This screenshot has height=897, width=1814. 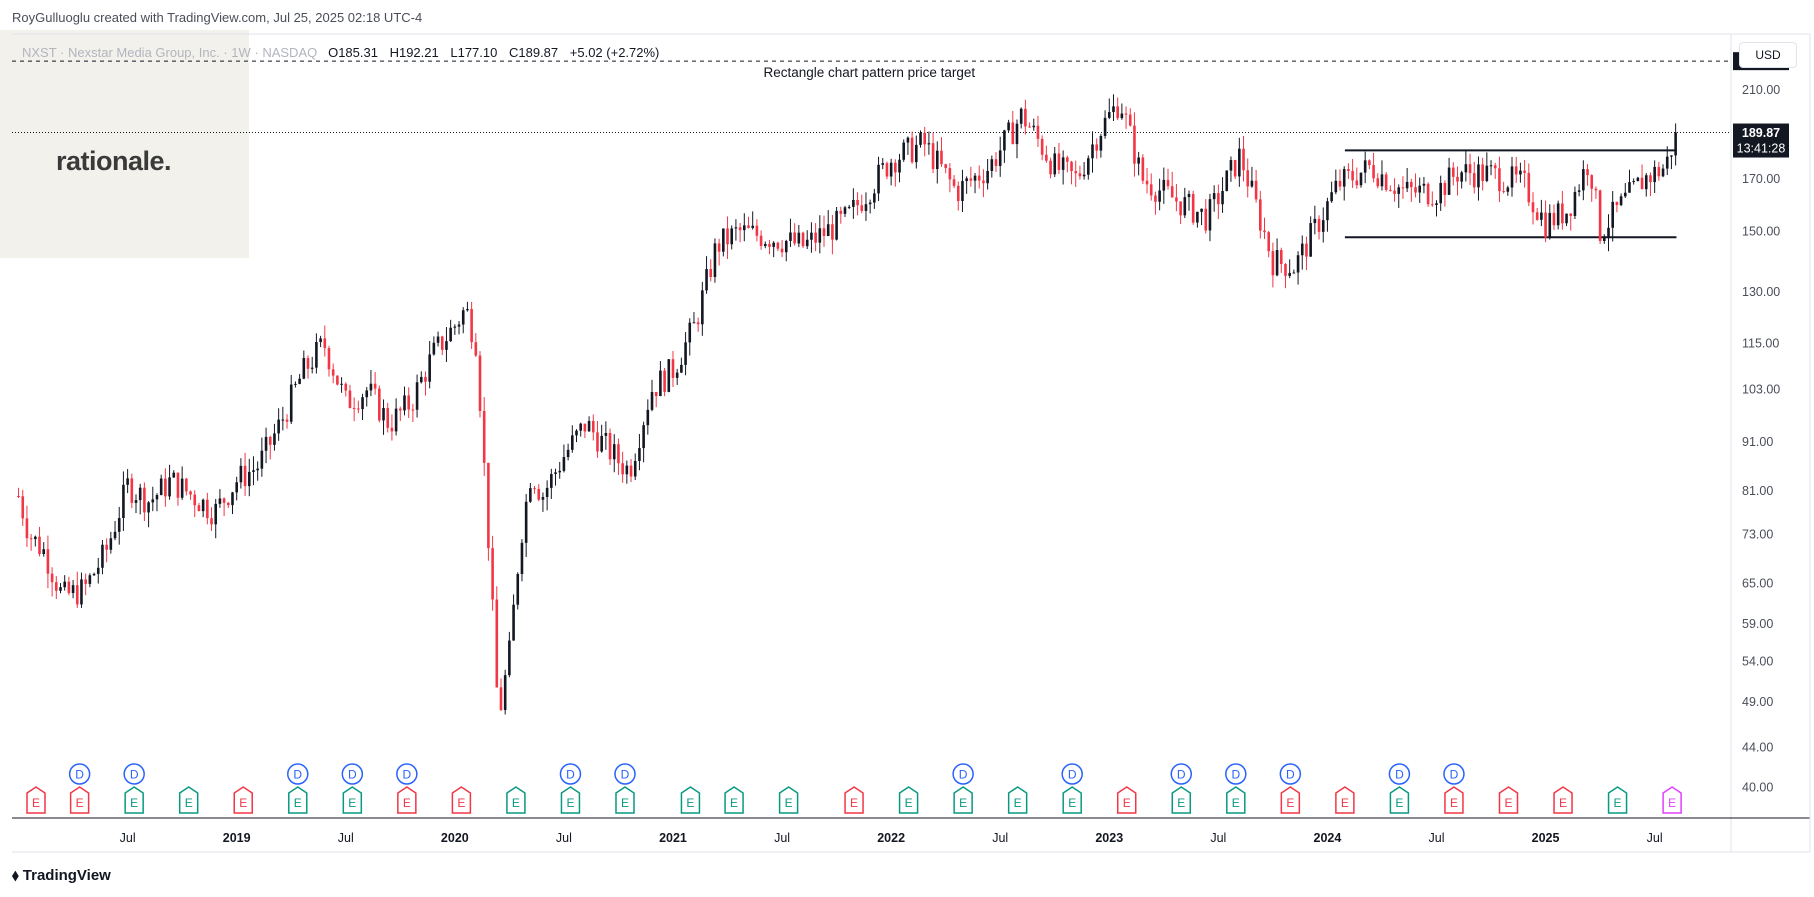 I want to click on tradingview-brand: ⬧ TradingView, so click(x=61, y=875).